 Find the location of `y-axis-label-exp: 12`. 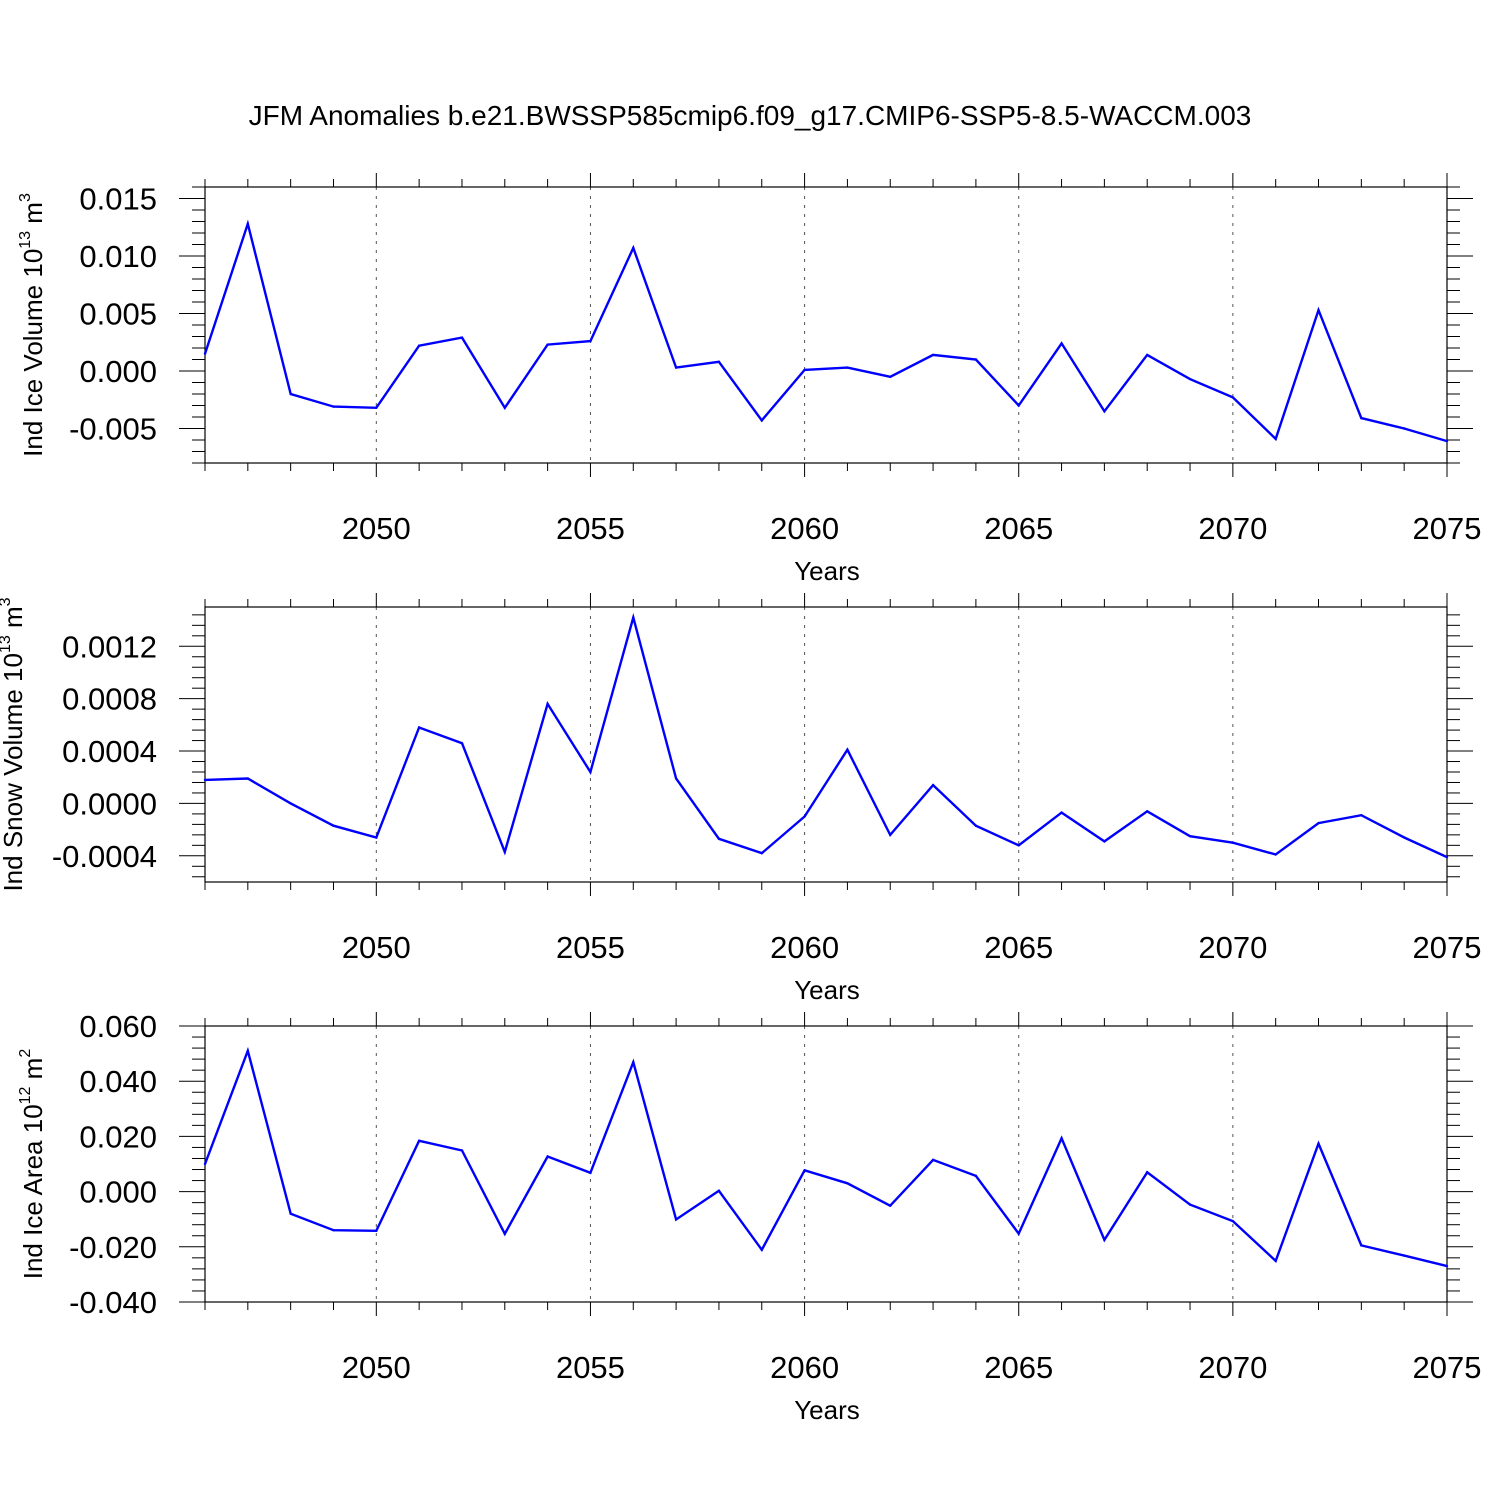

y-axis-label-exp: 12 is located at coordinates (25, 1095).